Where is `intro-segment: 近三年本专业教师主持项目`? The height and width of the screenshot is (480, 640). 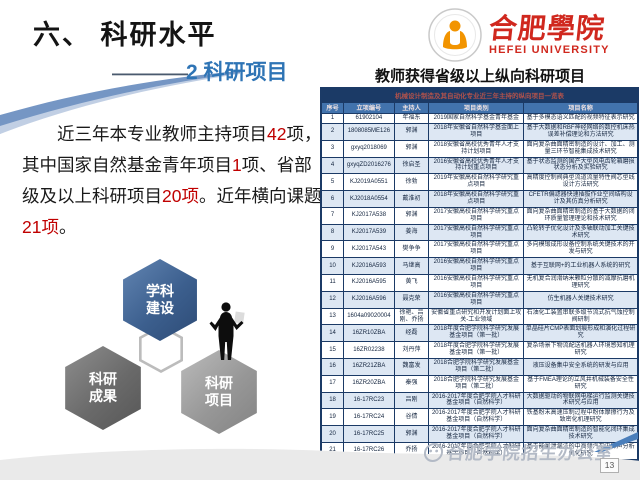
intro-segment: 近三年本专业教师主持项目 is located at coordinates (162, 133).